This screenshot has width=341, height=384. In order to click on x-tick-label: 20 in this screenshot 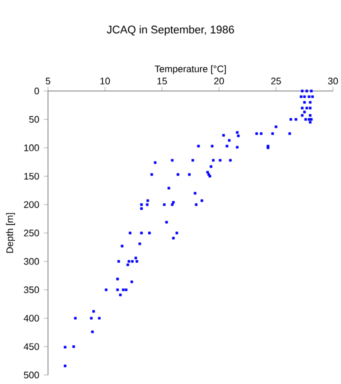, I will do `click(219, 81)`.